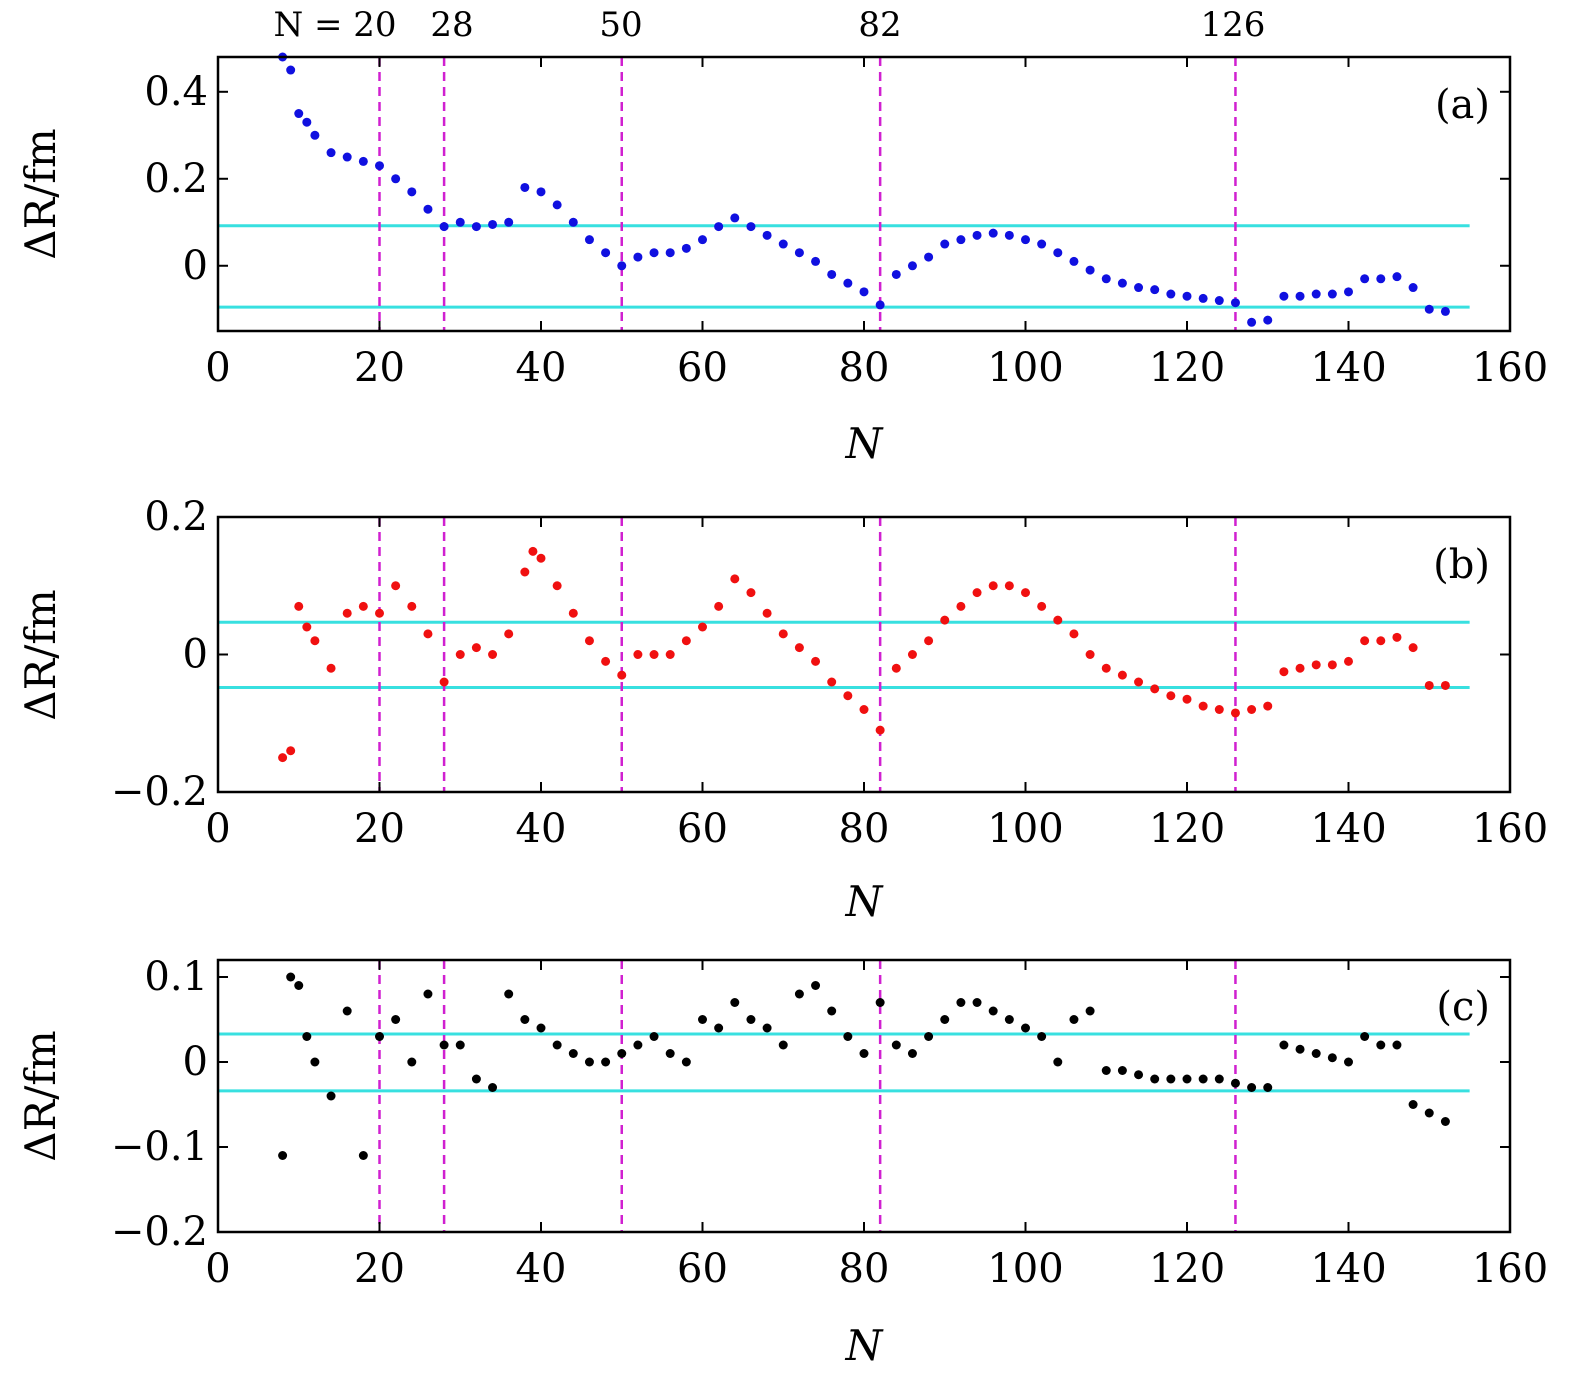 The height and width of the screenshot is (1388, 1575). What do you see at coordinates (541, 1269) in the screenshot?
I see `x-tick-label-c-40: 40` at bounding box center [541, 1269].